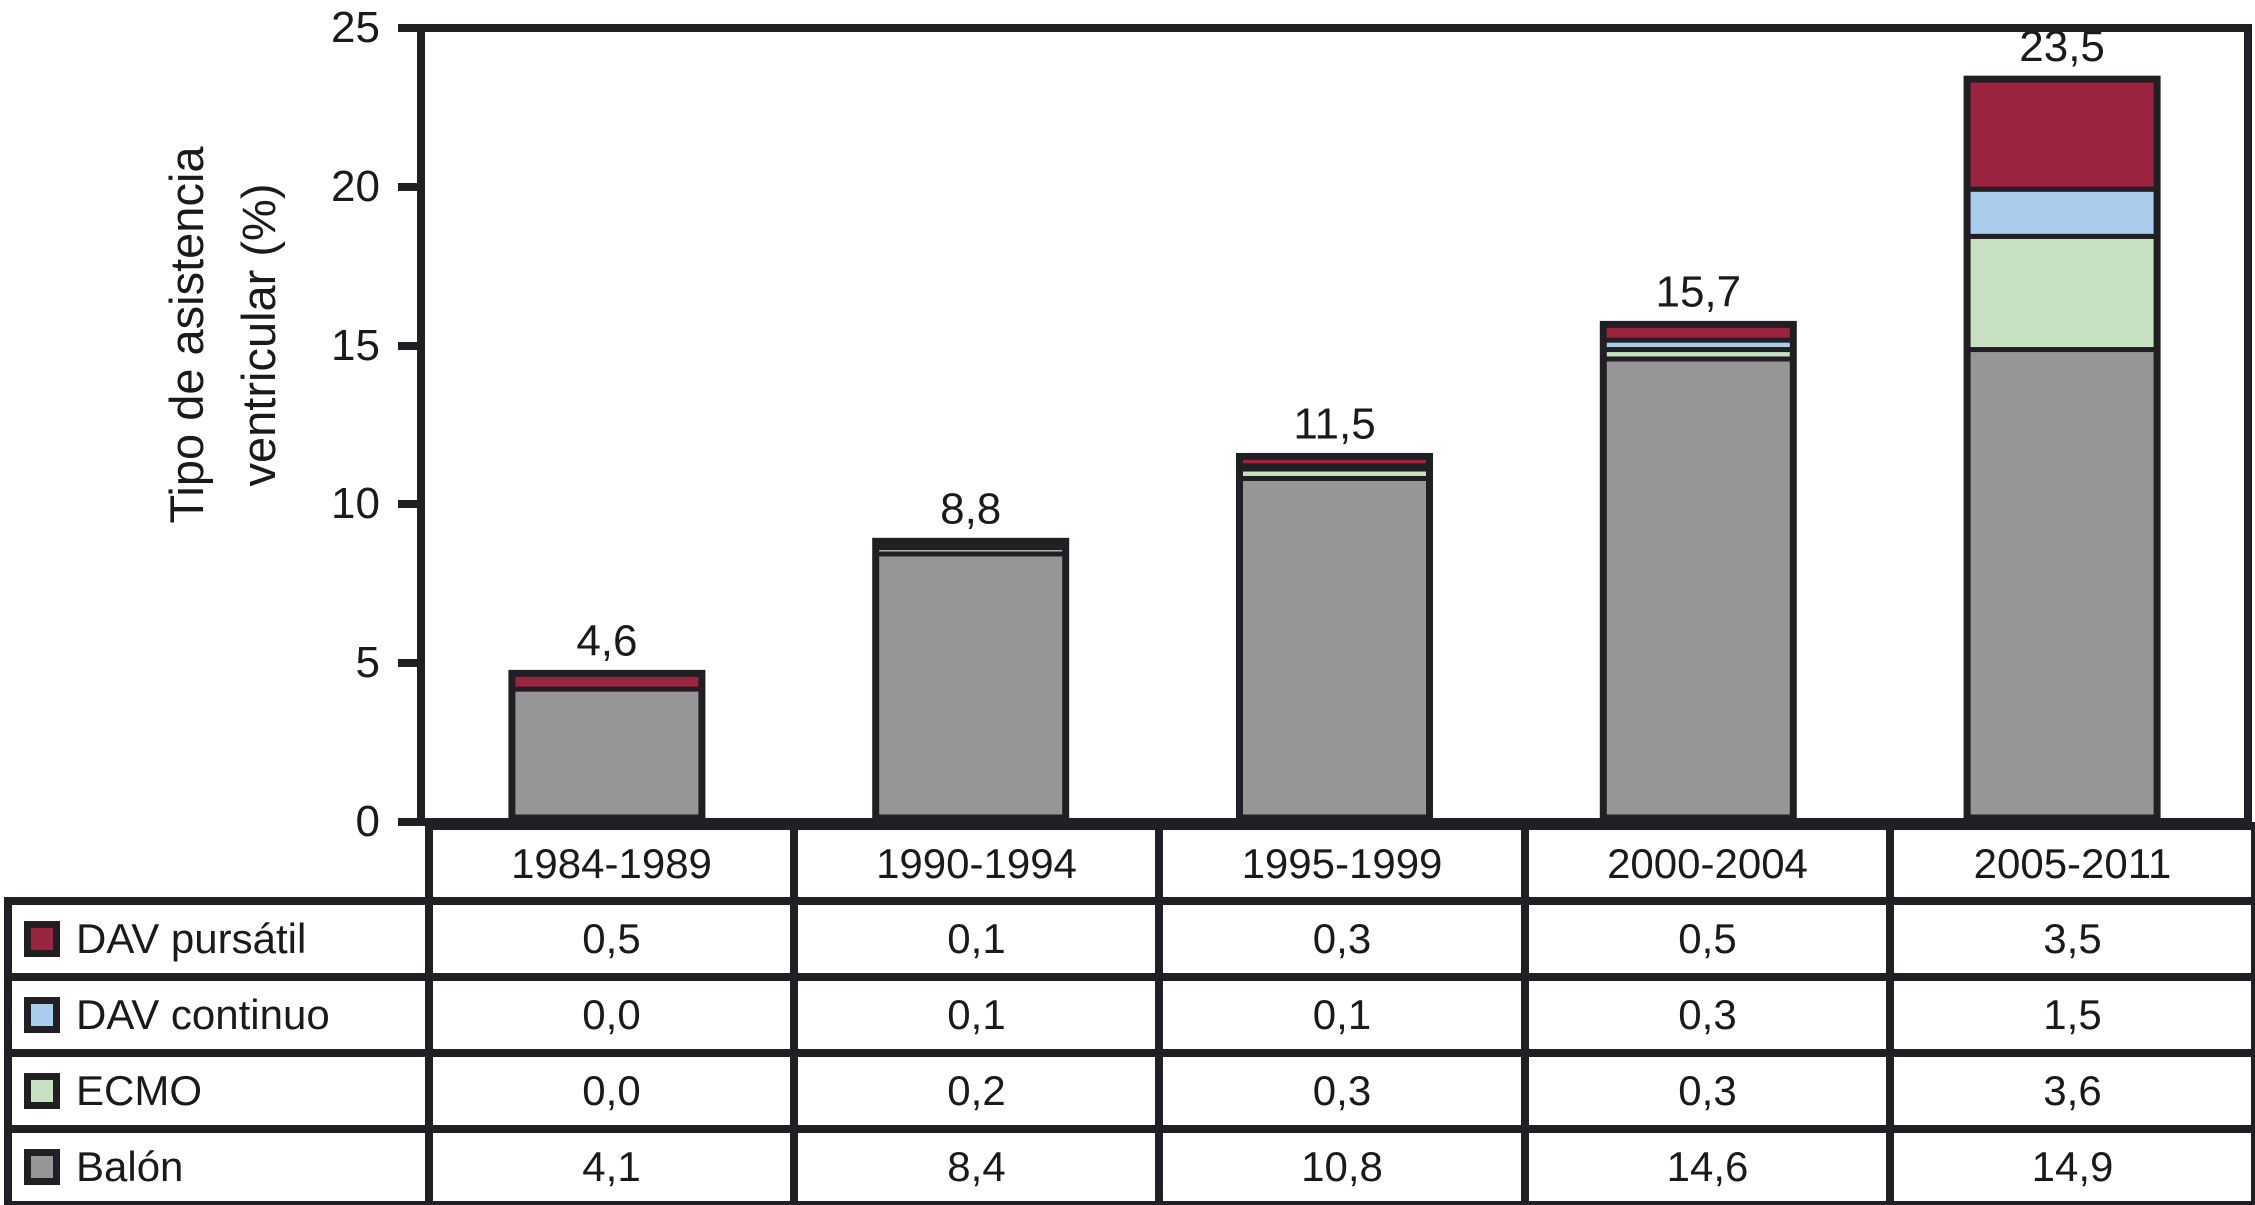  What do you see at coordinates (1342, 1165) in the screenshot?
I see `table-value-cell: 10,8` at bounding box center [1342, 1165].